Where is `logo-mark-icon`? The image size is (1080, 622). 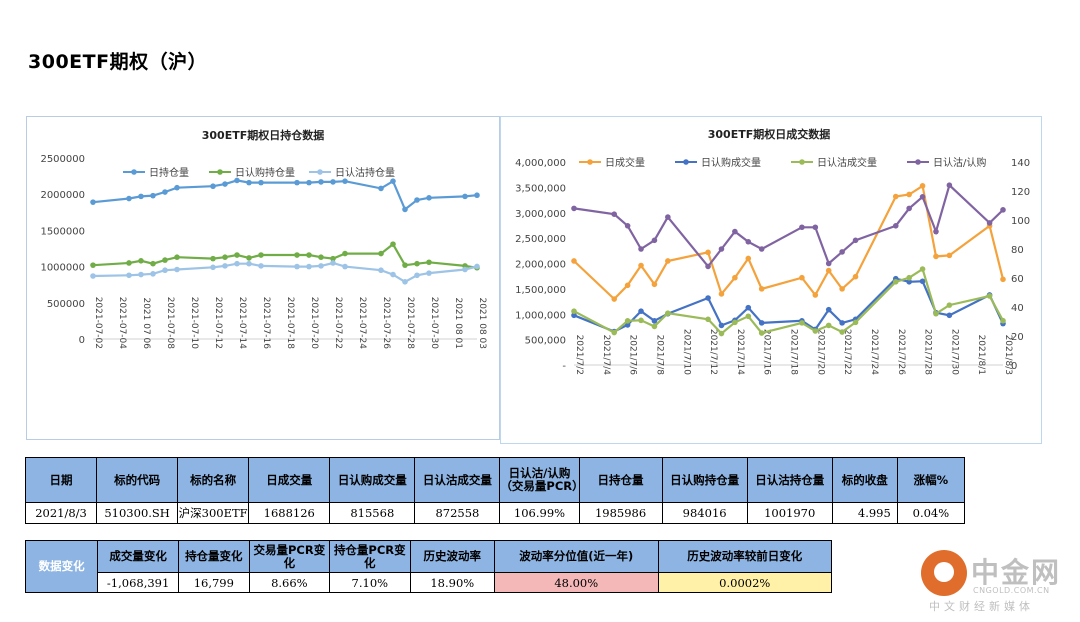
logo-mark-icon is located at coordinates (944, 573).